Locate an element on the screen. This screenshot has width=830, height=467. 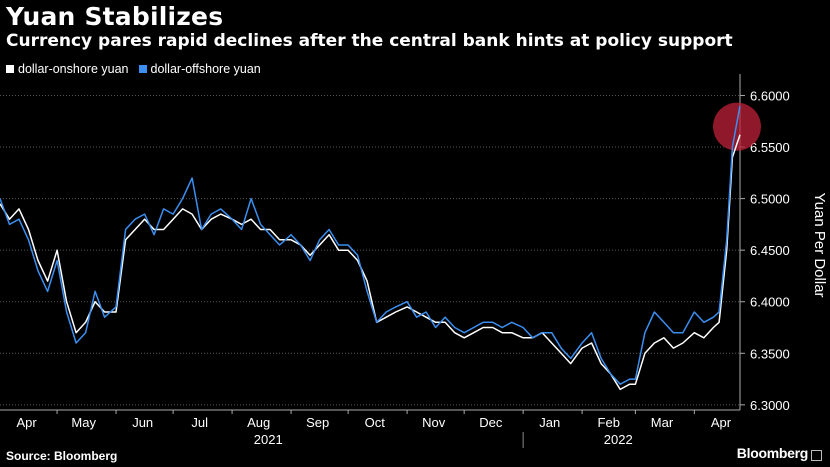
y-tick-label-1: 6.5500 is located at coordinates (770, 147).